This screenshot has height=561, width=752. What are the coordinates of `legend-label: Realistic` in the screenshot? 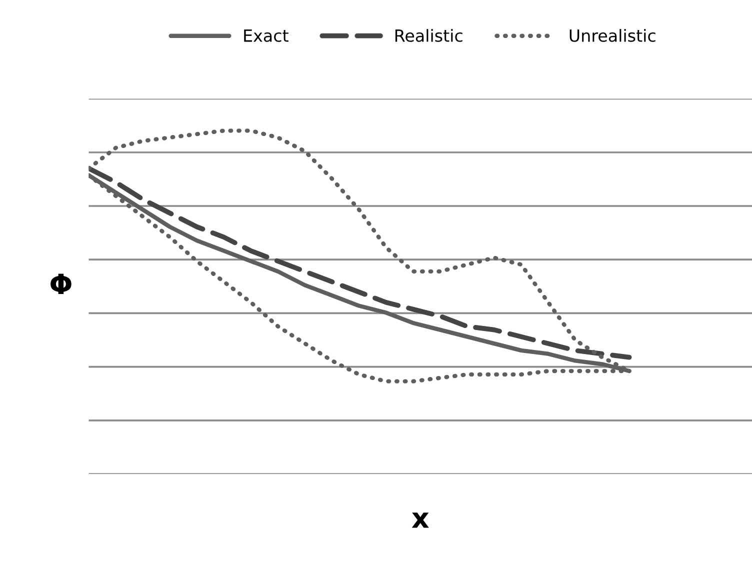 It's located at (428, 35).